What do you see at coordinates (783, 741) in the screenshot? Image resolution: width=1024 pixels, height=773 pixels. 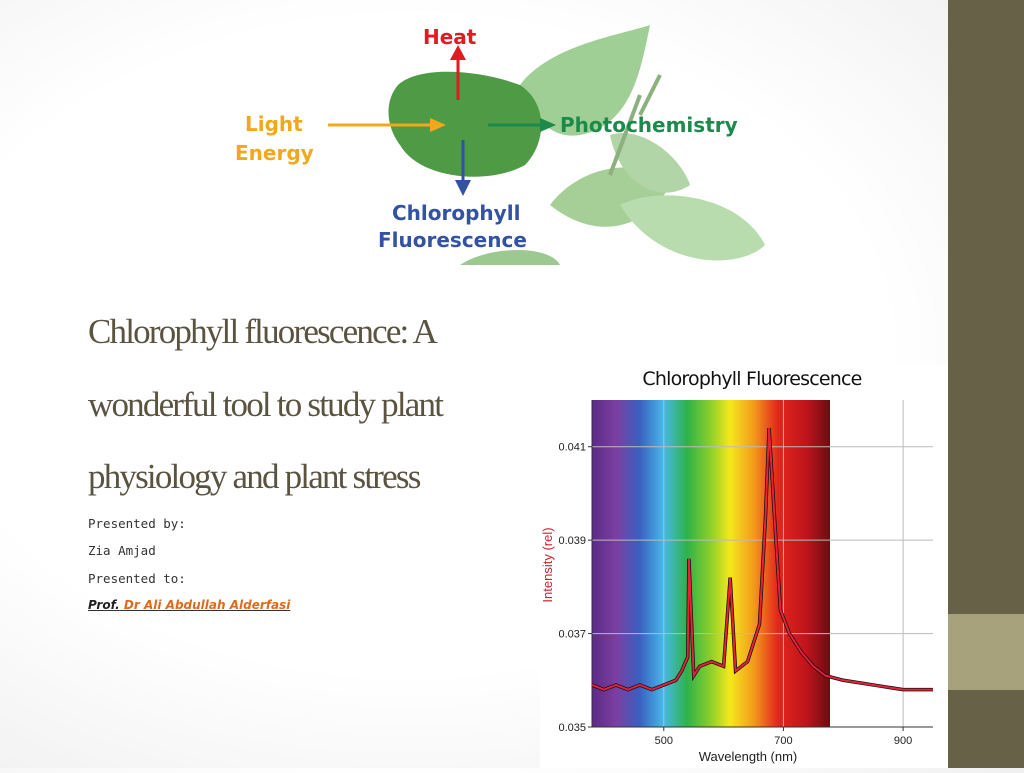 I see `x-tick-label: 700` at bounding box center [783, 741].